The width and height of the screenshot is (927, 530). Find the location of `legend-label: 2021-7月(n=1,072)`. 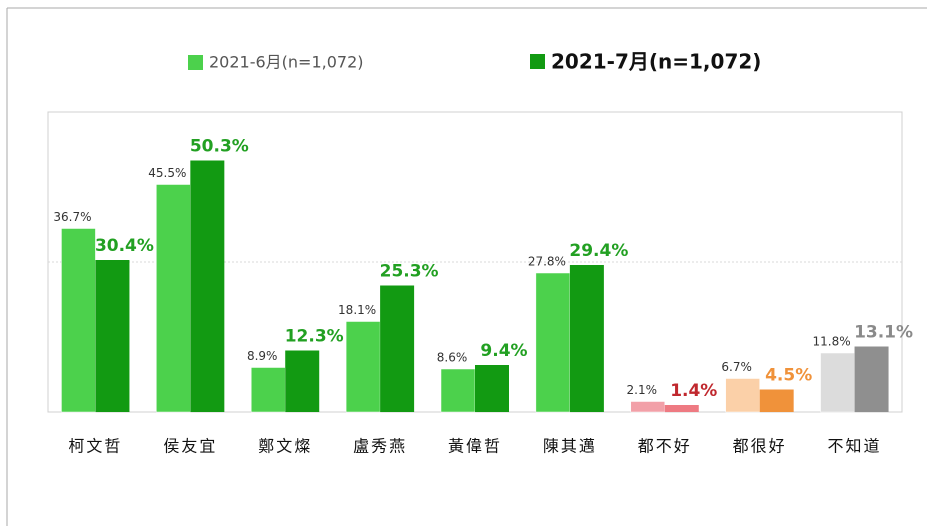

legend-label: 2021-7月(n=1,072) is located at coordinates (656, 62).